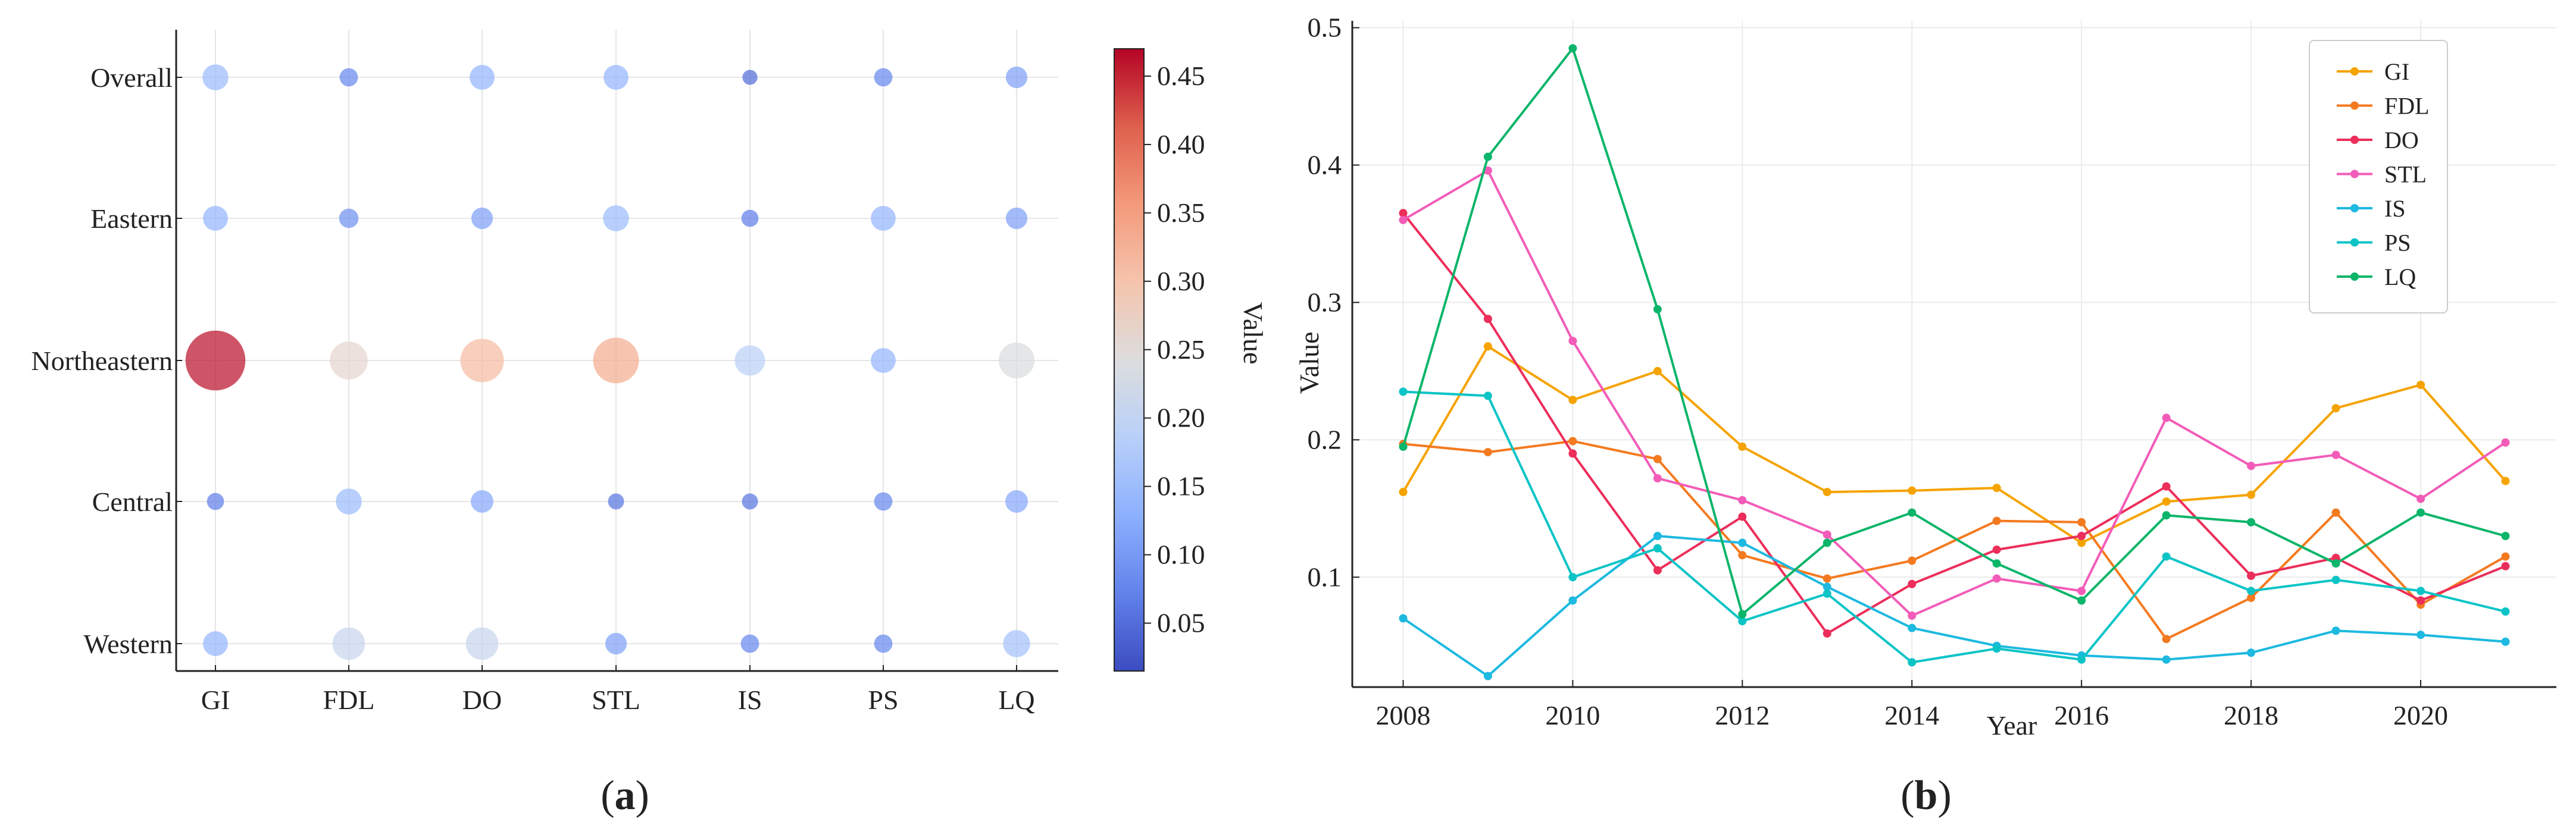 Image resolution: width=2576 pixels, height=834 pixels. Describe the element at coordinates (1572, 341) in the screenshot. I see `point-stl-2010` at that location.